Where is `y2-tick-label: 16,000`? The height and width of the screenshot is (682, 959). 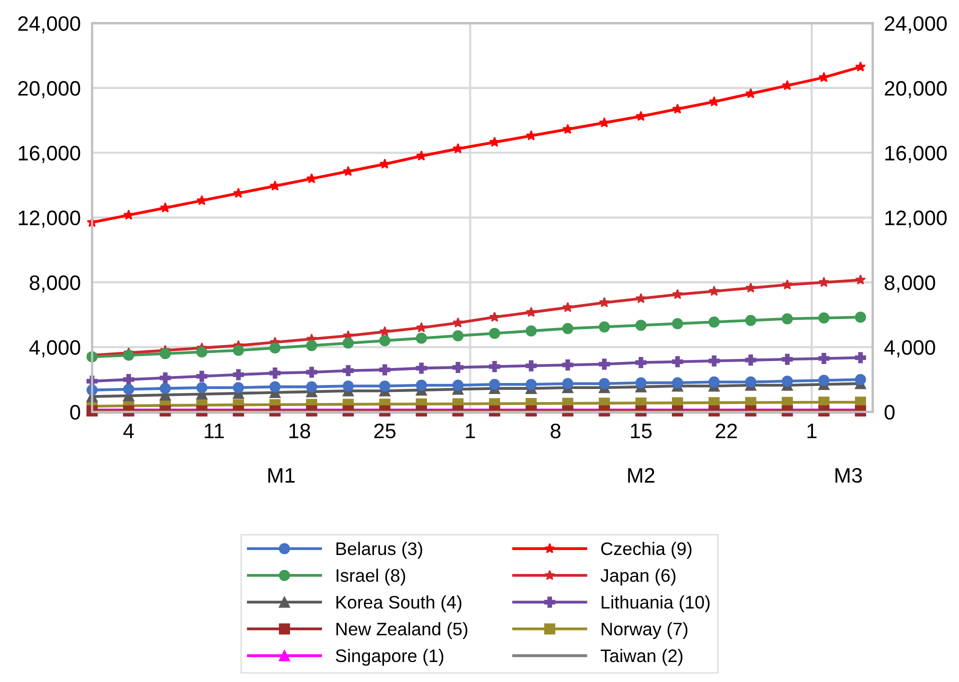 y2-tick-label: 16,000 is located at coordinates (916, 154).